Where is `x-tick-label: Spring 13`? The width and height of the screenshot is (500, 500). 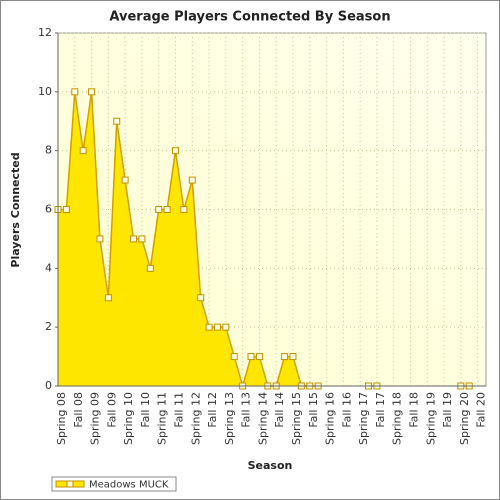 x-tick-label: Spring 13 is located at coordinates (229, 418).